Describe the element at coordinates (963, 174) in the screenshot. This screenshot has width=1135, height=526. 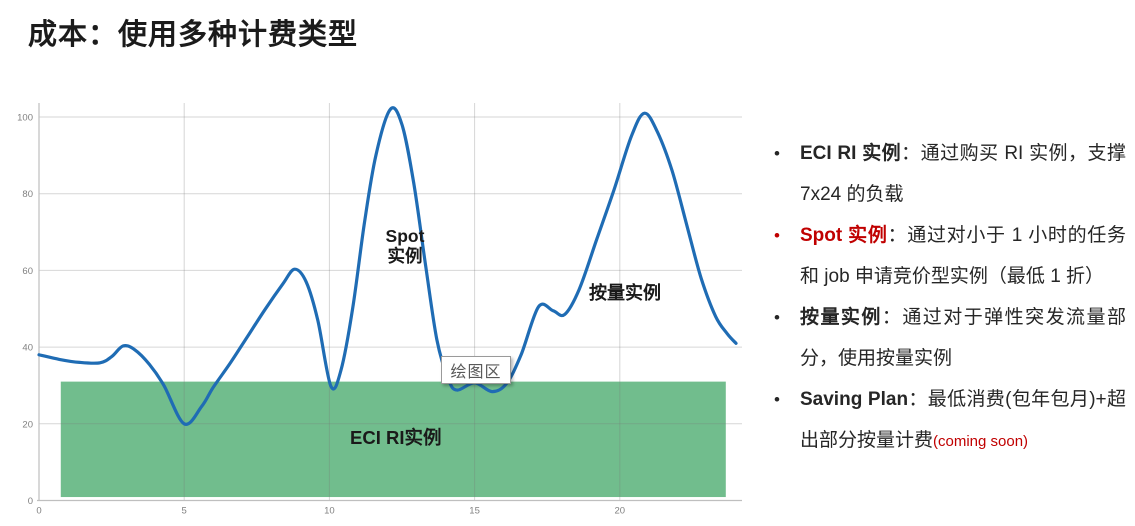
I see `bullet-description: ：通过购买 RI 实例，支撑 7x24 的负载` at that location.